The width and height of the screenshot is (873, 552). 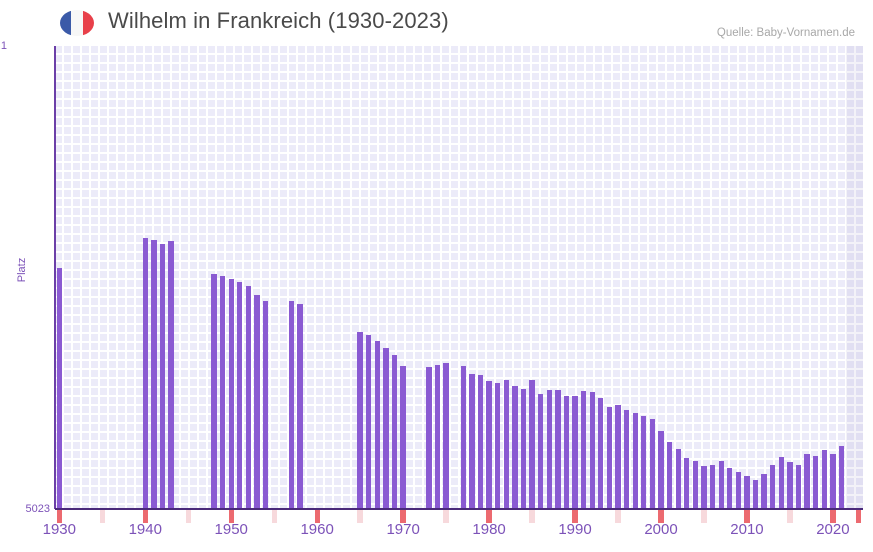 What do you see at coordinates (429, 437) in the screenshot?
I see `bar-1973` at bounding box center [429, 437].